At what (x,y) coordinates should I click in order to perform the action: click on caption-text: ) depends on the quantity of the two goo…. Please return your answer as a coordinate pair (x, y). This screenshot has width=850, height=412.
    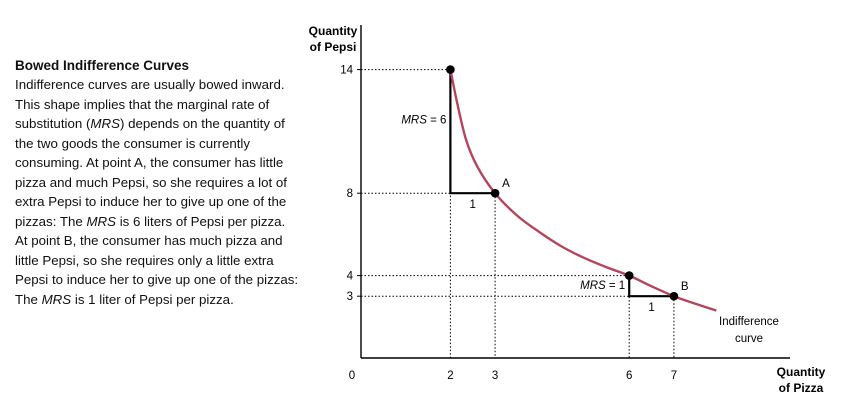
    Looking at the image, I should click on (151, 172).